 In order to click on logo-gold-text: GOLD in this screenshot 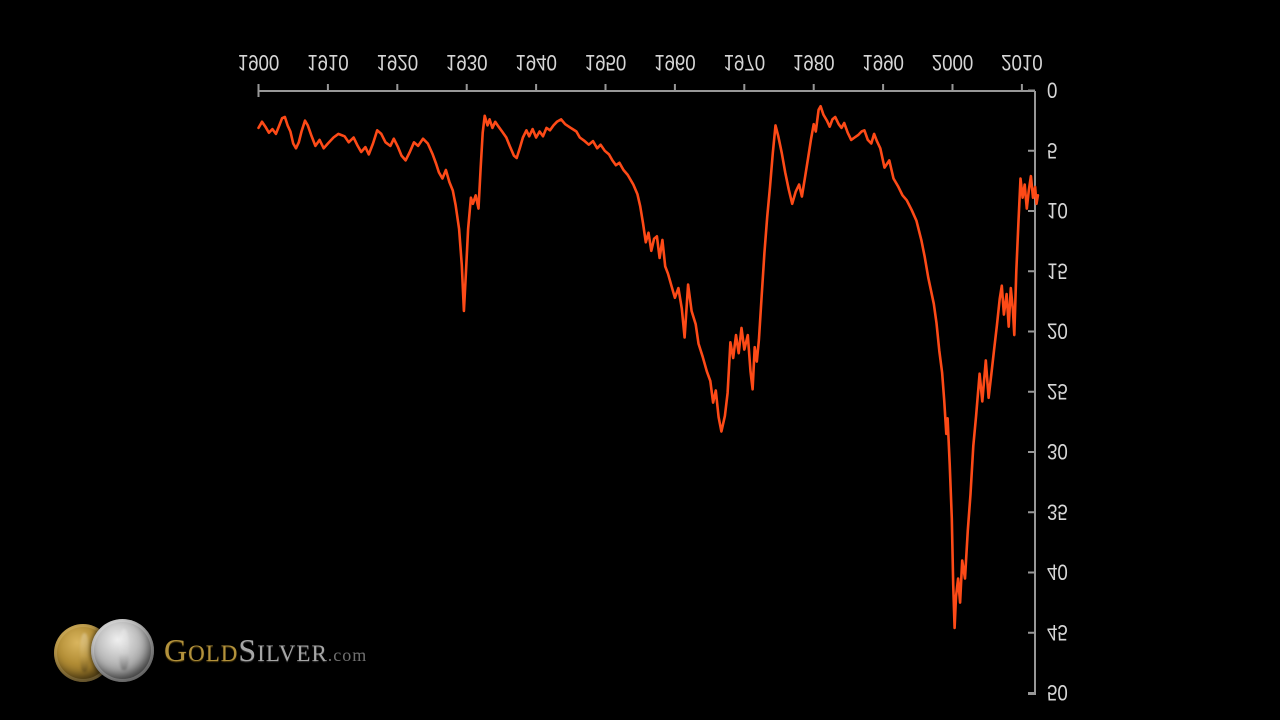, I will do `click(201, 650)`.